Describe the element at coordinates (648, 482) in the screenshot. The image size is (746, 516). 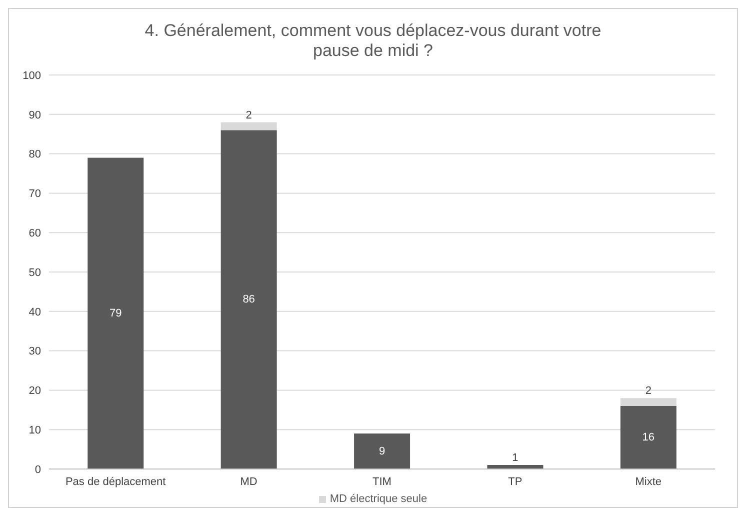
I see `x-tick-label: Mixte` at that location.